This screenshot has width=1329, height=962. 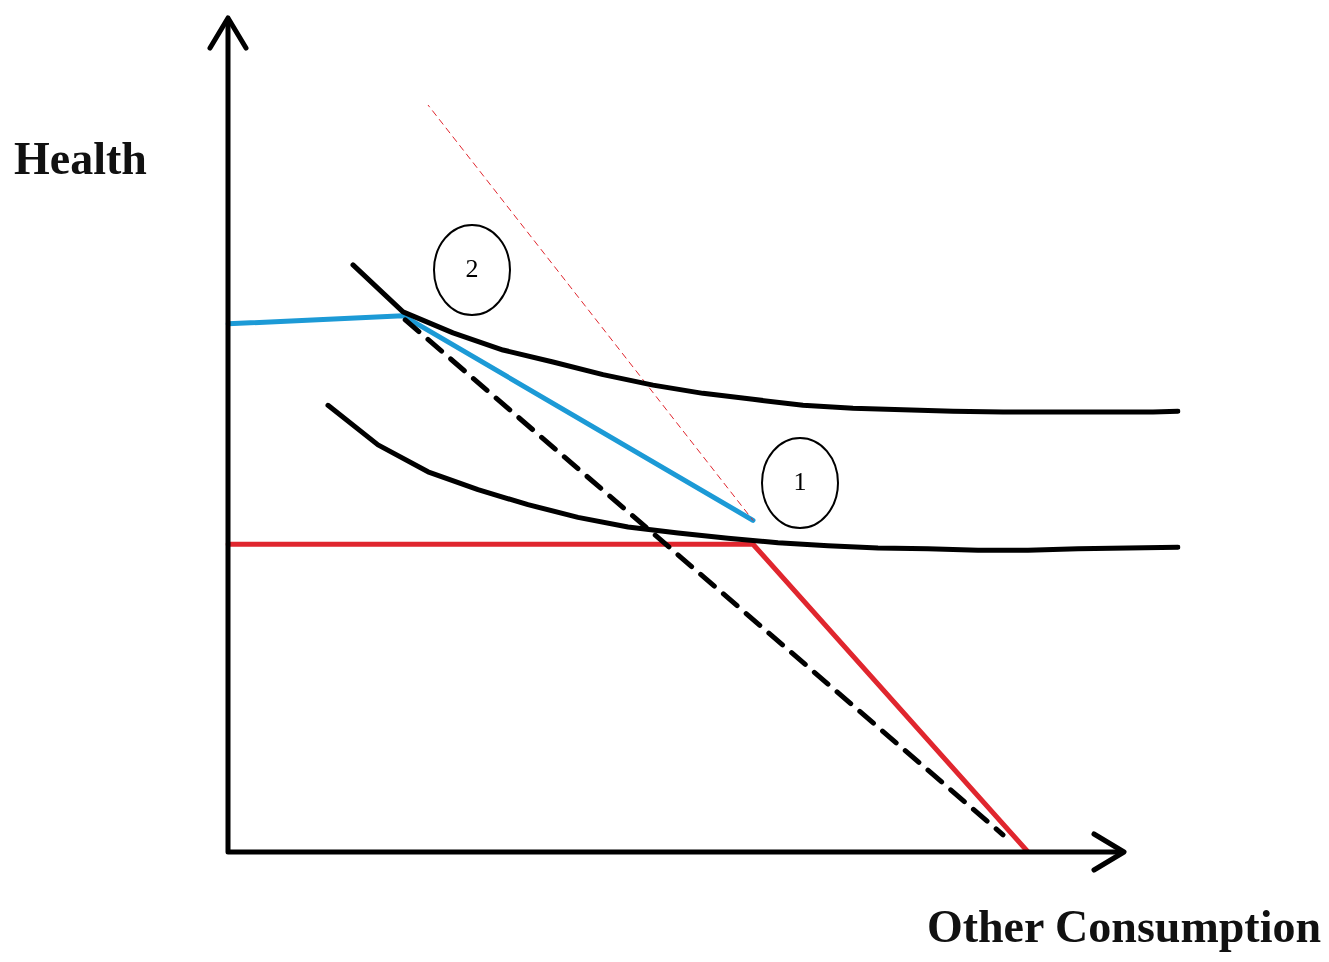 I want to click on annotation: 1, so click(x=800, y=481).